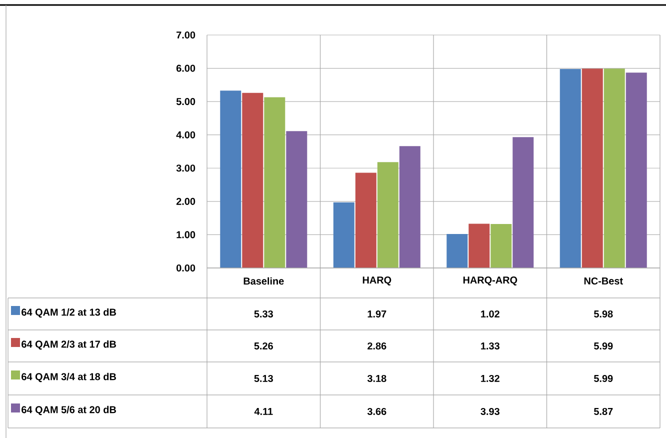 The width and height of the screenshot is (666, 438). Describe the element at coordinates (490, 412) in the screenshot. I see `data-label: 3.93` at that location.